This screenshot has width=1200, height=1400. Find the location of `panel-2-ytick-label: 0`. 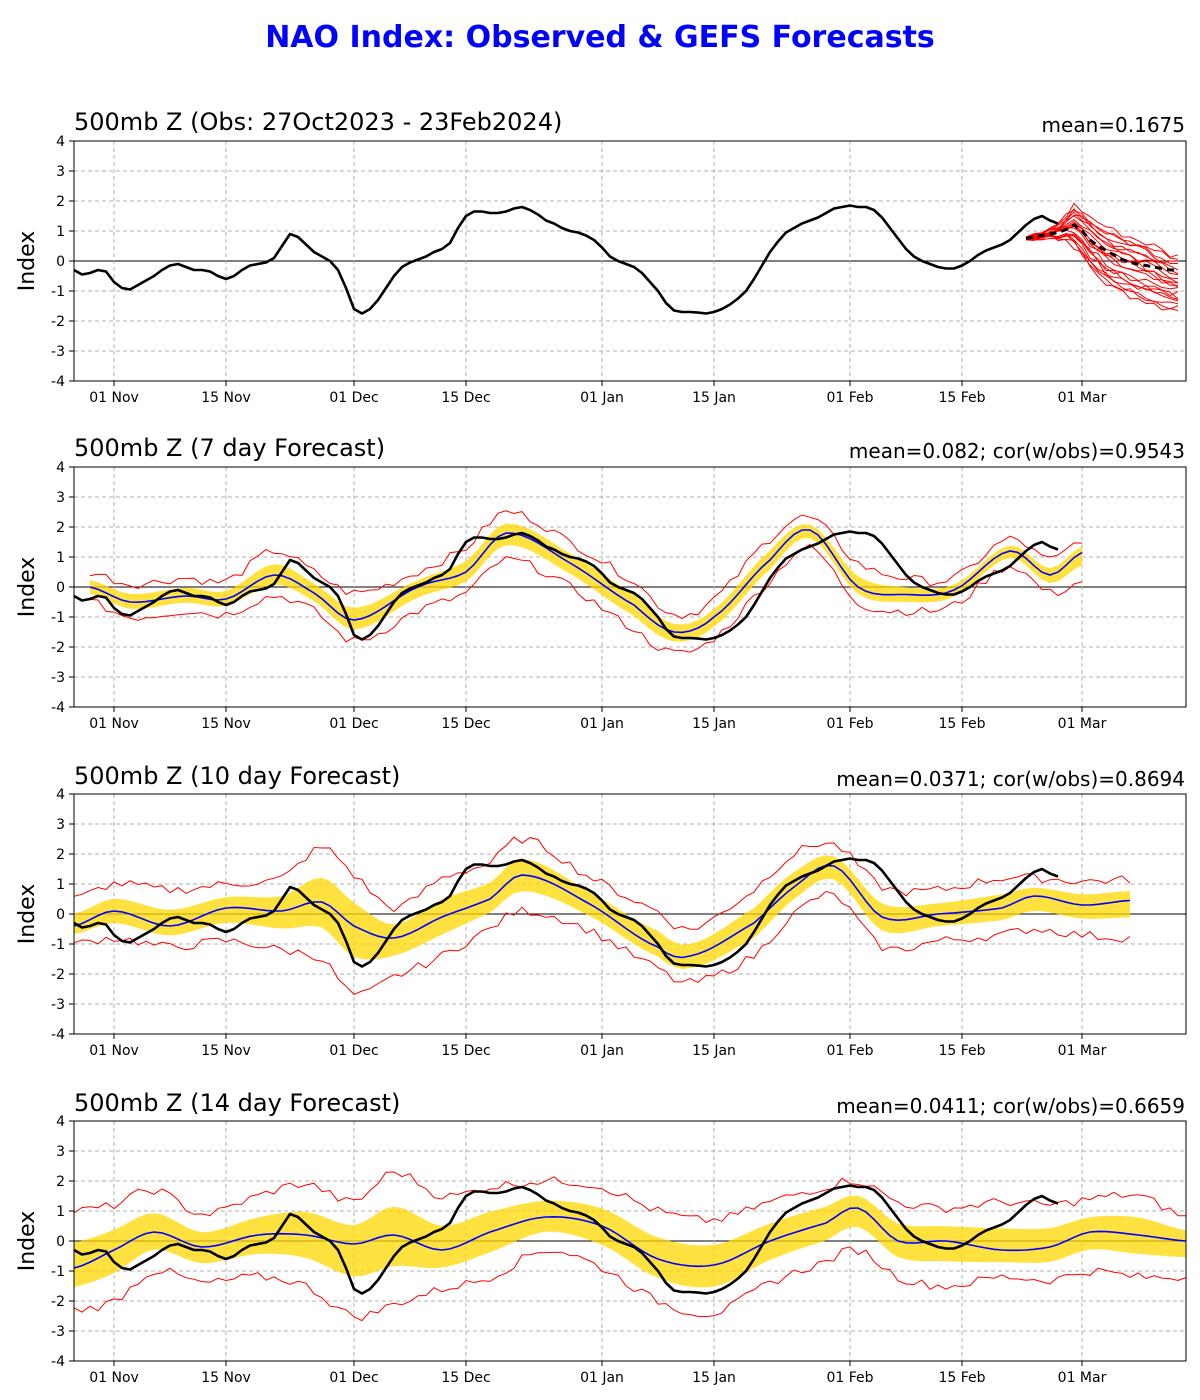

panel-2-ytick-label: 0 is located at coordinates (60, 588).